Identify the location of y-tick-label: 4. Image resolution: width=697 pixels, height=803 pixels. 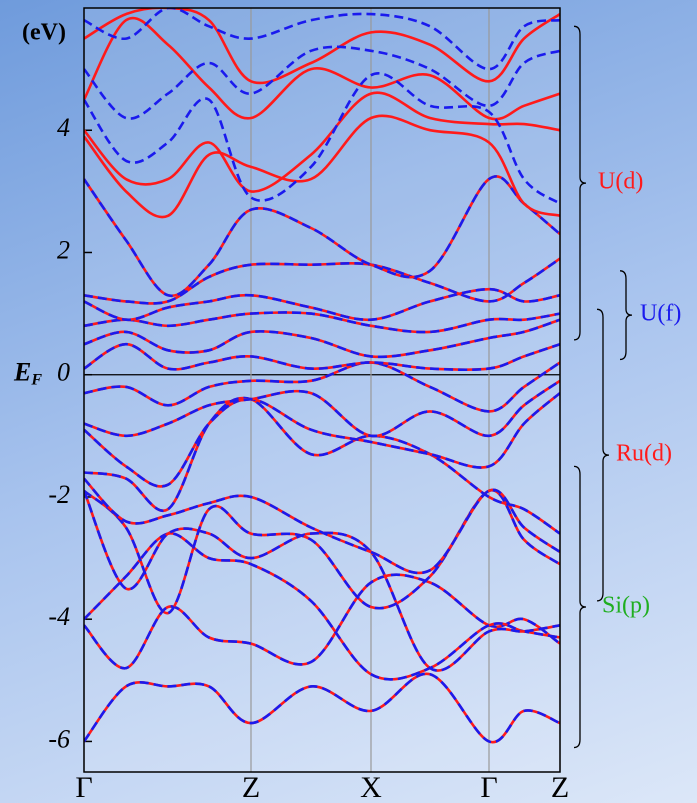
(63, 127).